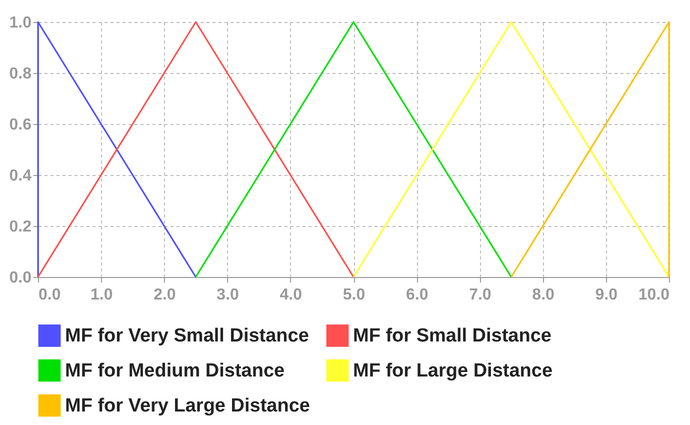 The height and width of the screenshot is (425, 690). What do you see at coordinates (20, 227) in the screenshot?
I see `y-tick-label: 0.2` at bounding box center [20, 227].